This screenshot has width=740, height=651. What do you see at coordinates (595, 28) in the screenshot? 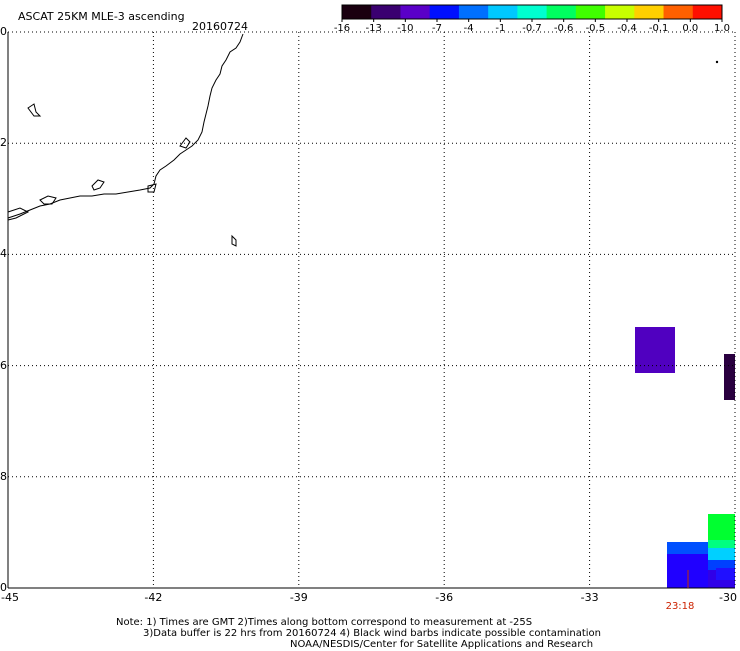
I see `colorbar-tick-label: -0.5` at bounding box center [595, 28].